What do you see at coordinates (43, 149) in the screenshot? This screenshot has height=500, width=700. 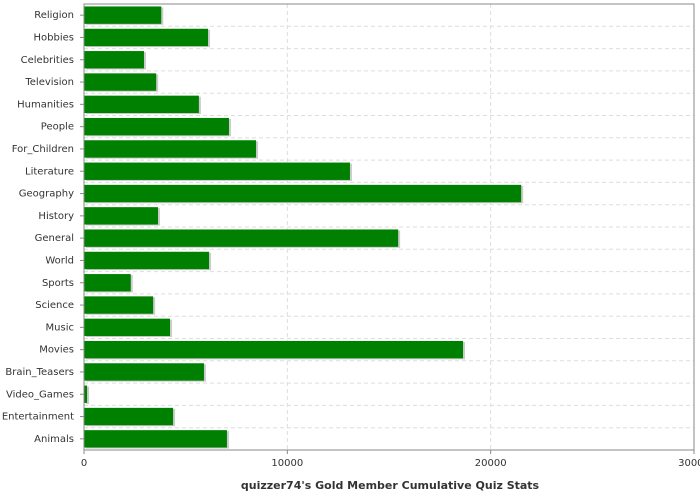 I see `y-tick-label: For_Children` at bounding box center [43, 149].